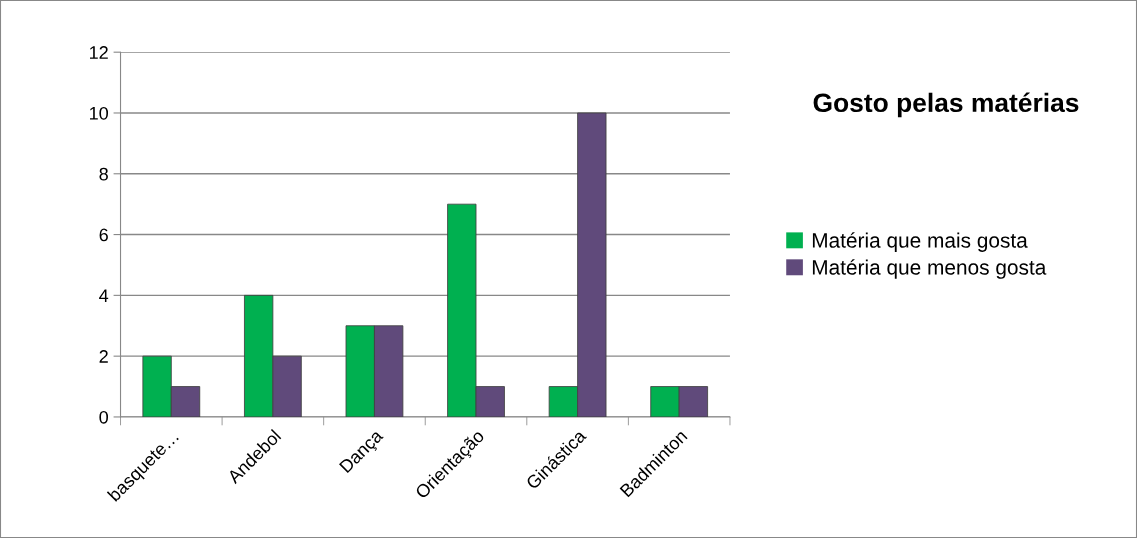  What do you see at coordinates (103, 356) in the screenshot?
I see `y-tick-label: 2` at bounding box center [103, 356].